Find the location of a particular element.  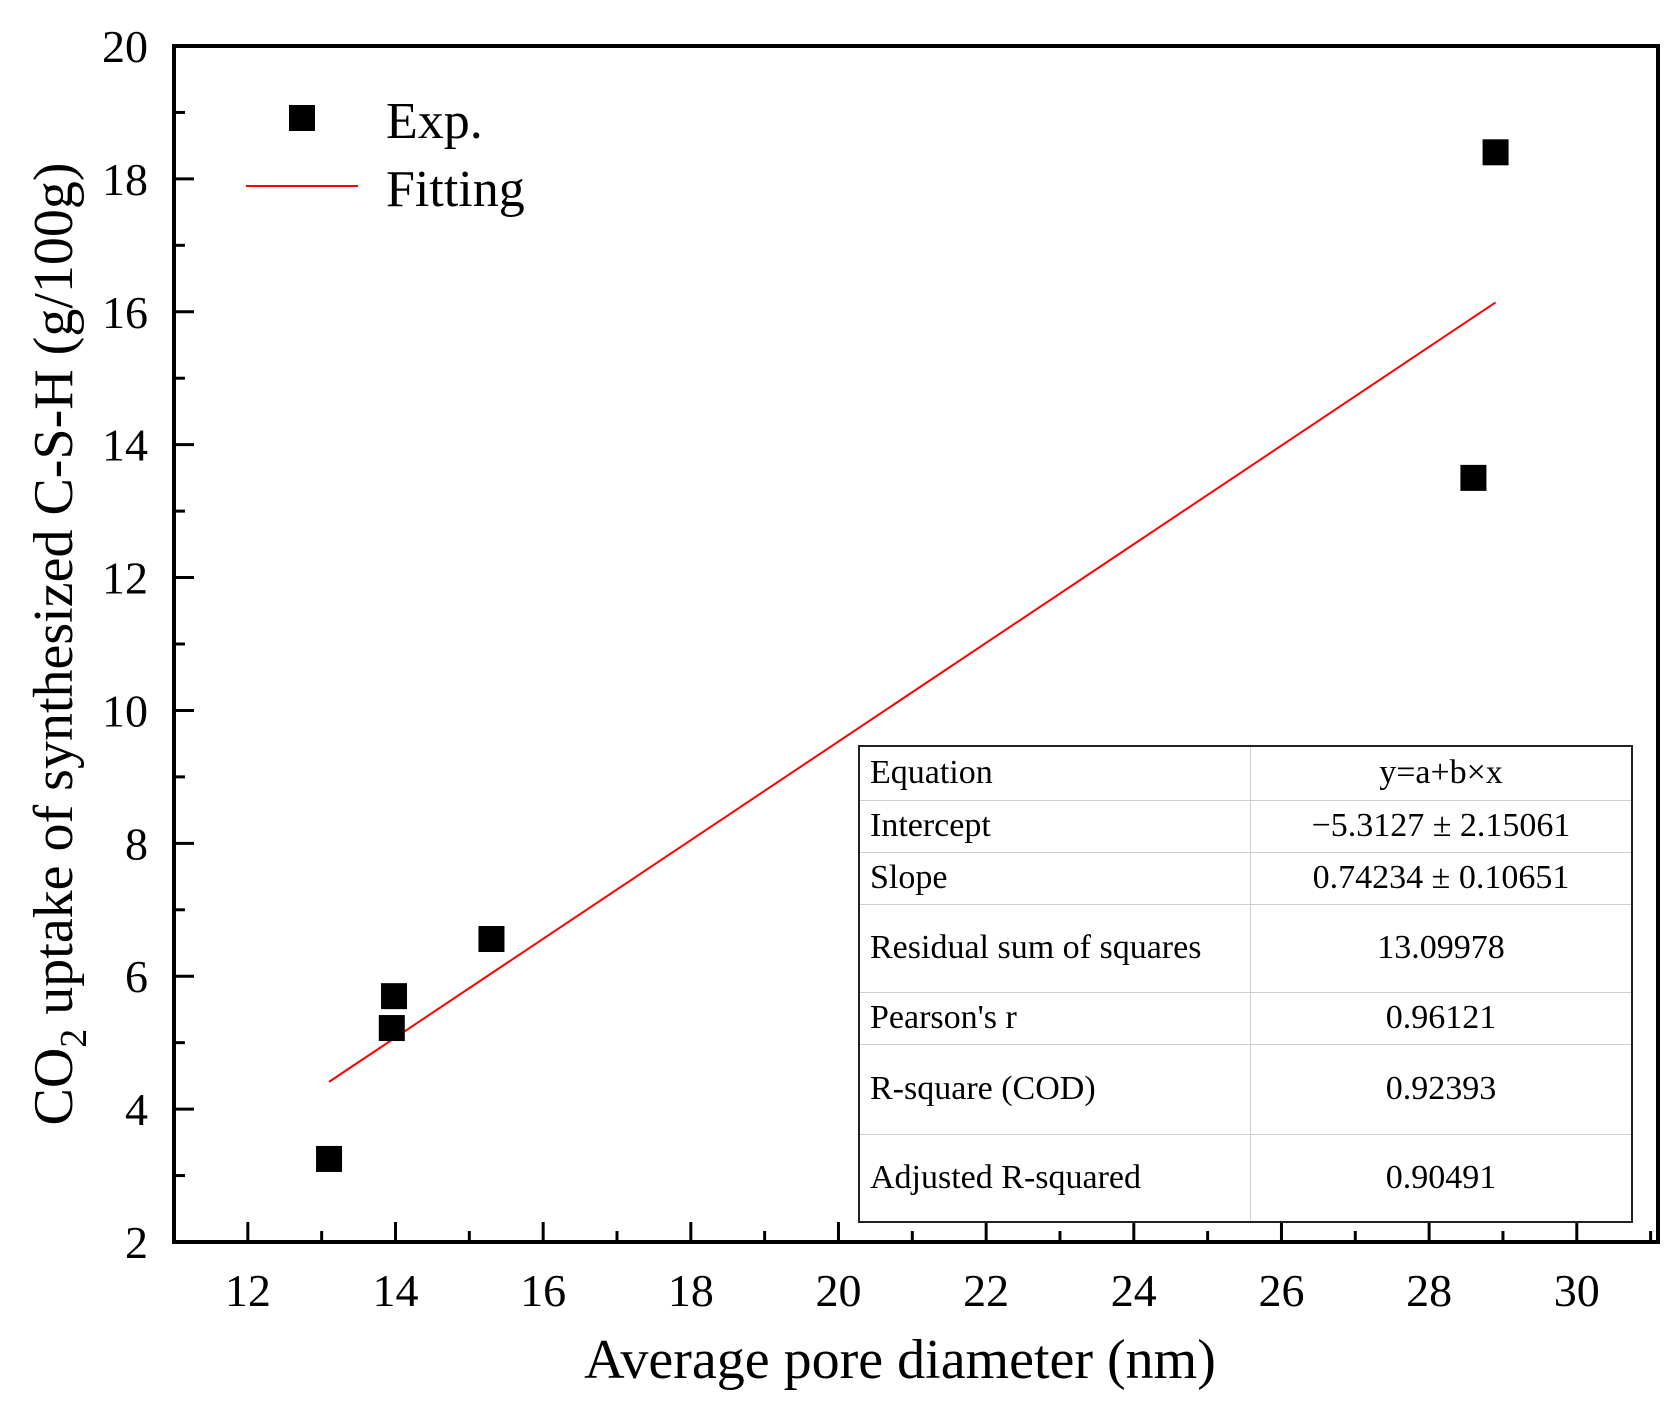

table-row: Residual sum of squares 13.09978 is located at coordinates (1245, 948).